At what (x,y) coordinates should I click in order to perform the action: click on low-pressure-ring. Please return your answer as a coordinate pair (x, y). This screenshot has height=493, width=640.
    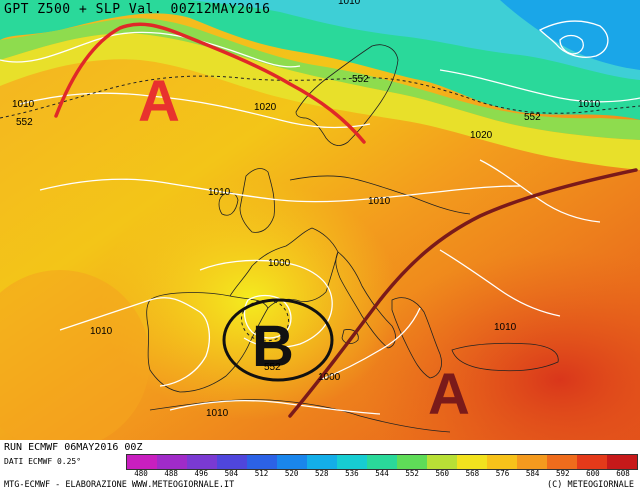
    Looking at the image, I should click on (278, 340).